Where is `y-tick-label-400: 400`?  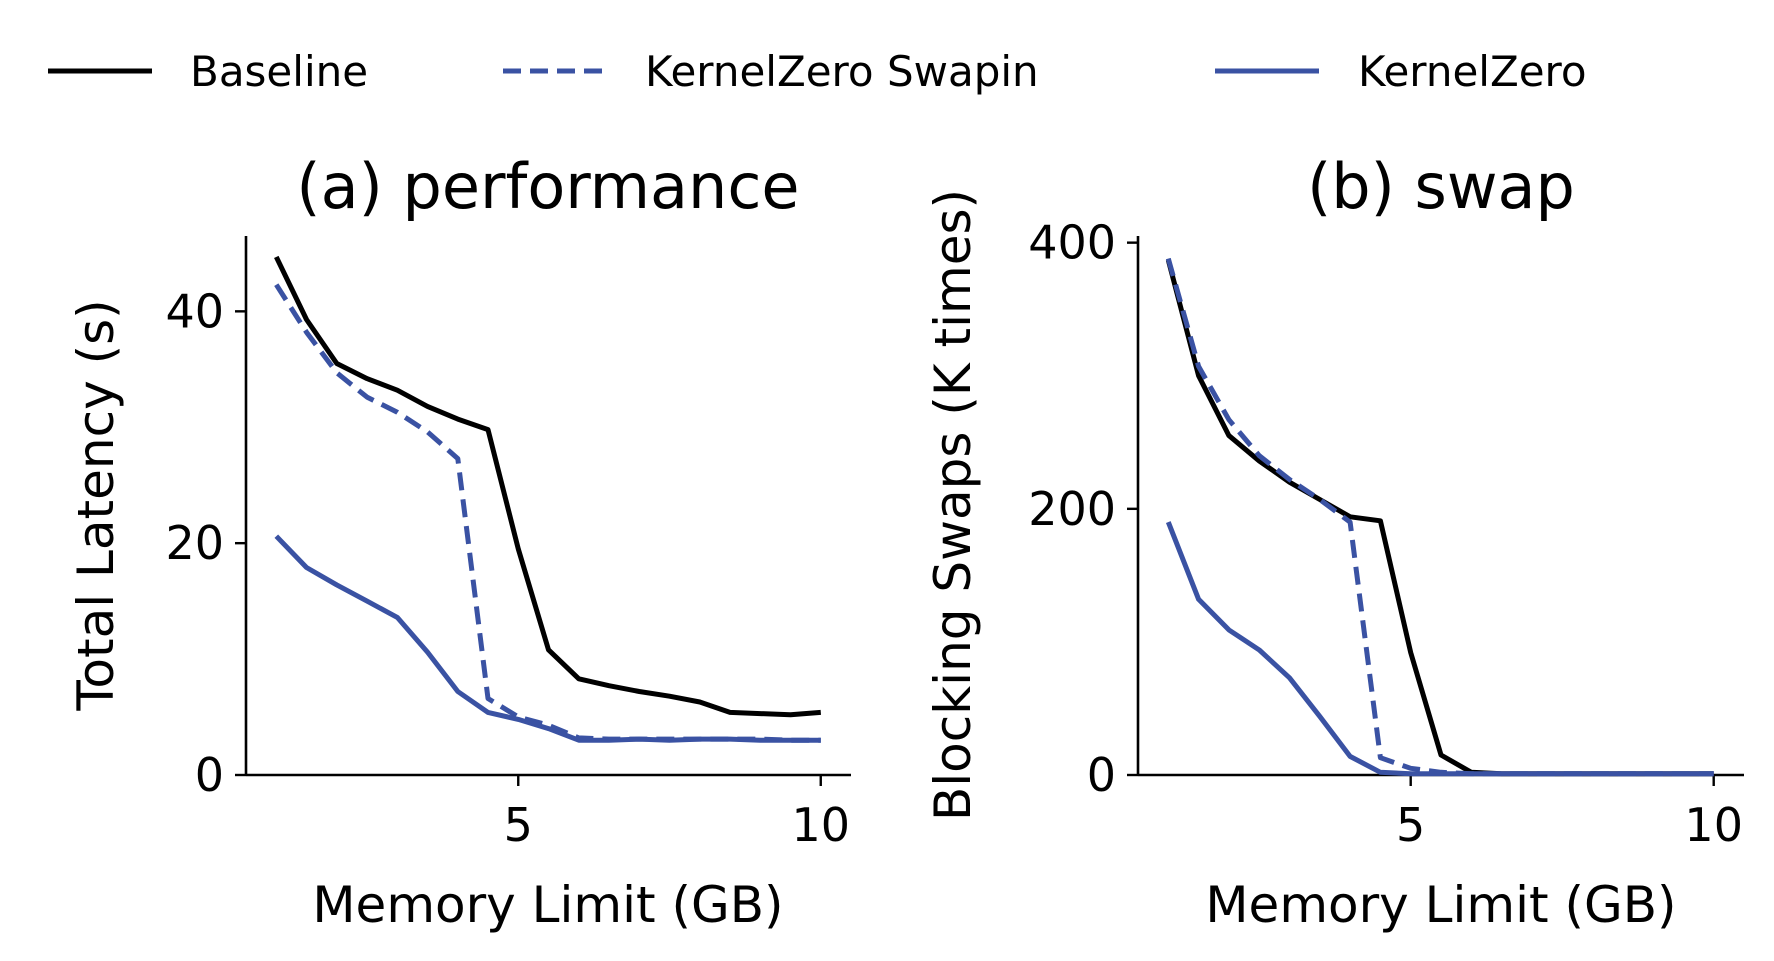 y-tick-label-400: 400 is located at coordinates (1072, 243).